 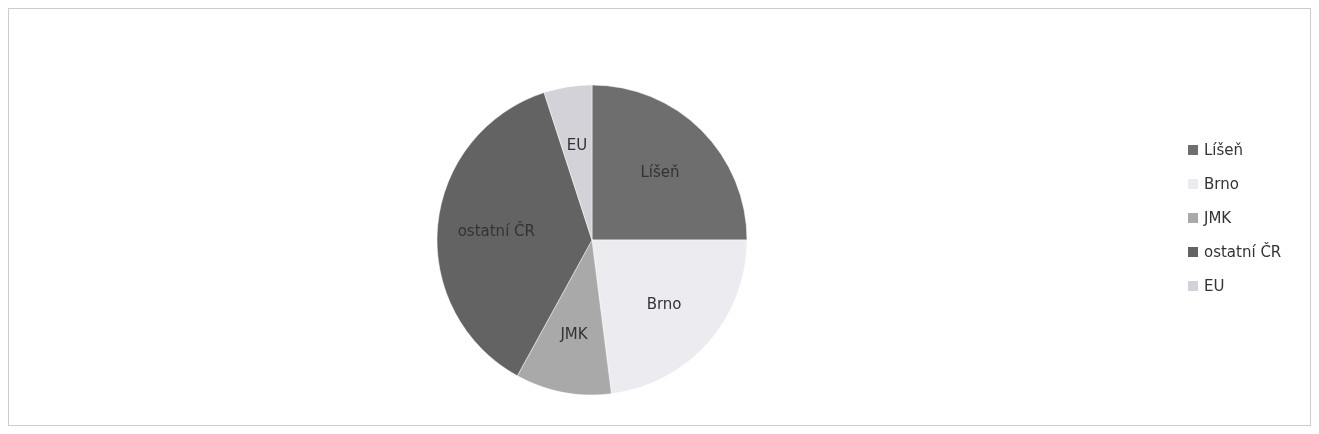 What do you see at coordinates (1221, 184) in the screenshot?
I see `legend-label: Brno` at bounding box center [1221, 184].